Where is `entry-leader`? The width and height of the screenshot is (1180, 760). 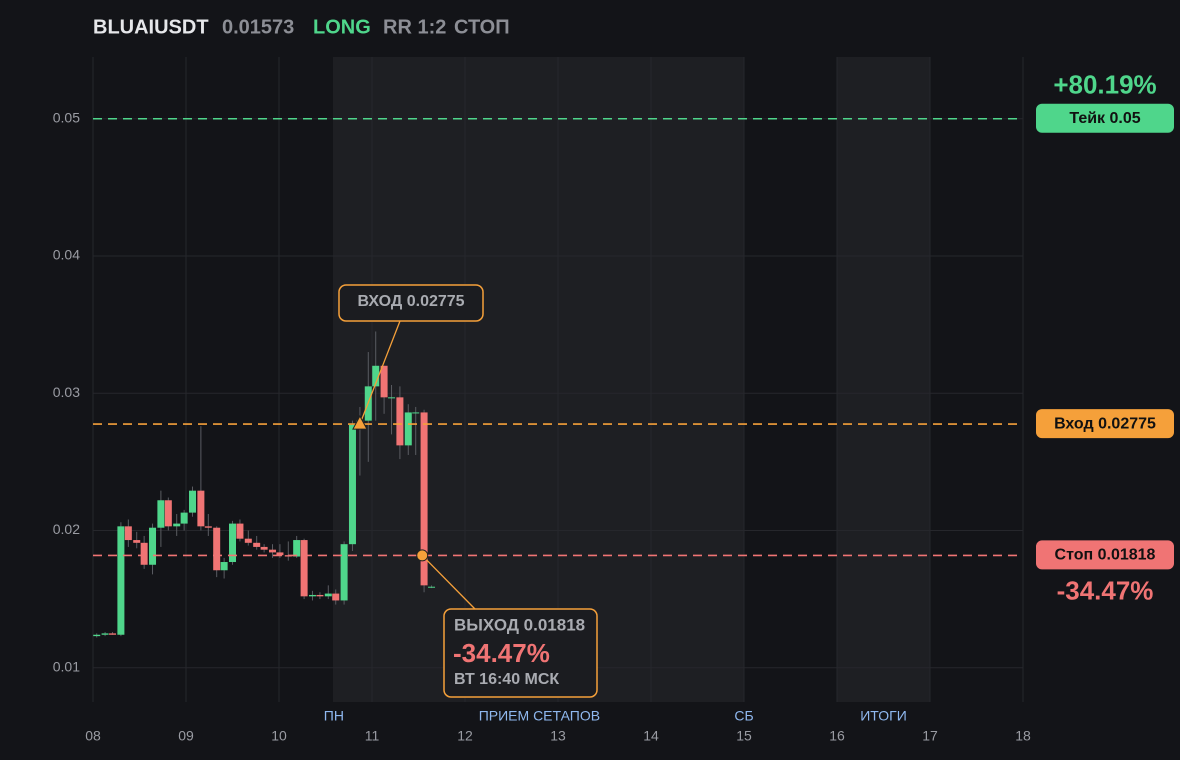
entry-leader is located at coordinates (380, 372).